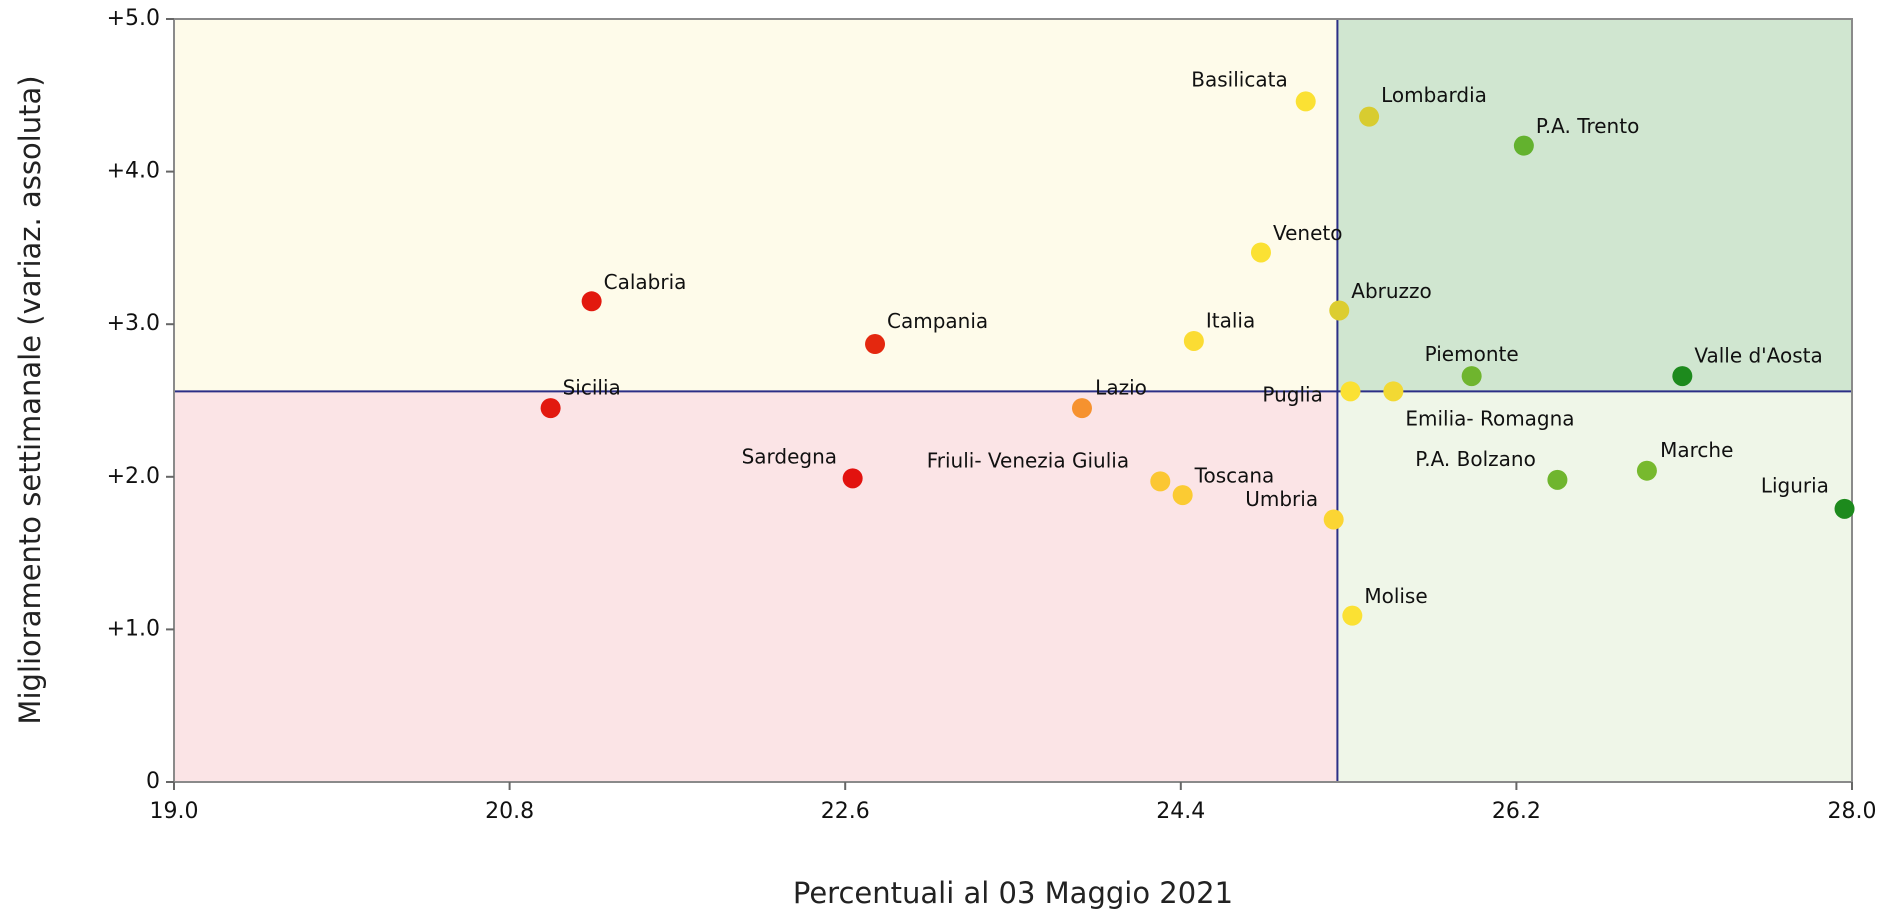 The height and width of the screenshot is (917, 1885). I want to click on point-label: Sicilia, so click(592, 387).